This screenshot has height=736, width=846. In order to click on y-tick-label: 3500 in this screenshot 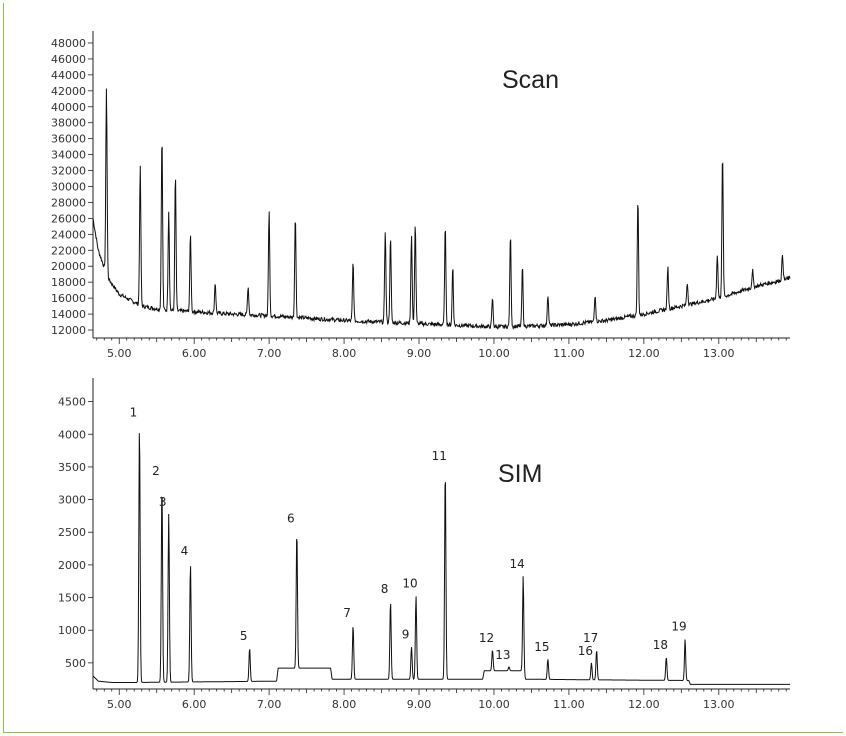, I will do `click(72, 467)`.